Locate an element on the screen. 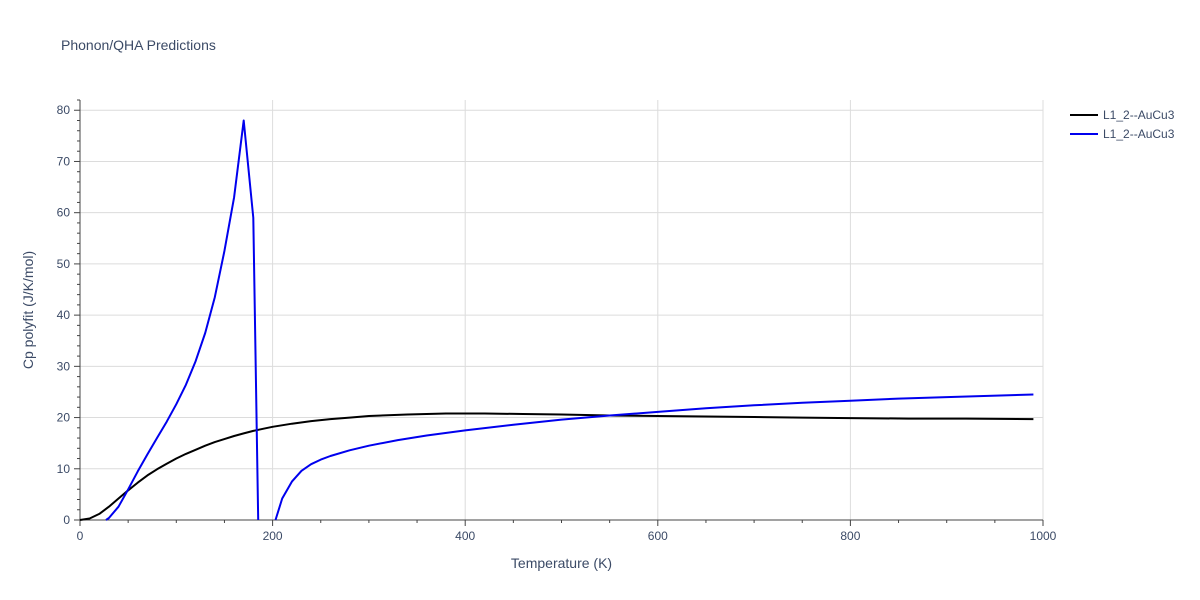 The image size is (1200, 600). legend-label-1: L1_2--AuCu3 is located at coordinates (1139, 115).